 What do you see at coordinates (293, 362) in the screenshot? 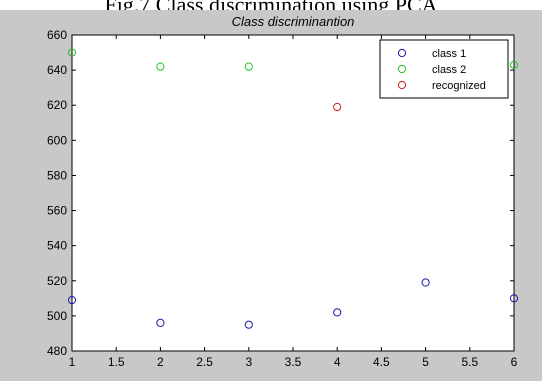
I see `x-tick-label: 3.5` at bounding box center [293, 362].